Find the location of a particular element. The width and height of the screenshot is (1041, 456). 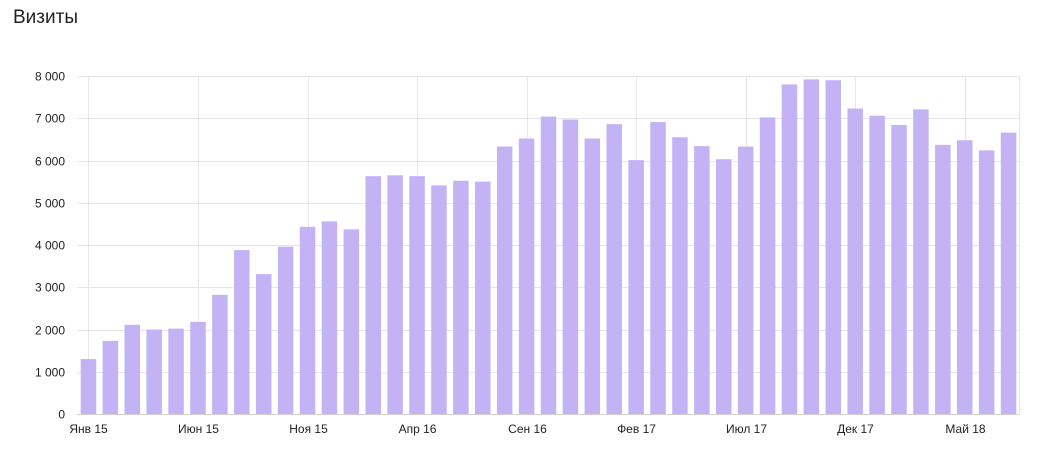

y-tick-label: 6 000 is located at coordinates (50, 162).